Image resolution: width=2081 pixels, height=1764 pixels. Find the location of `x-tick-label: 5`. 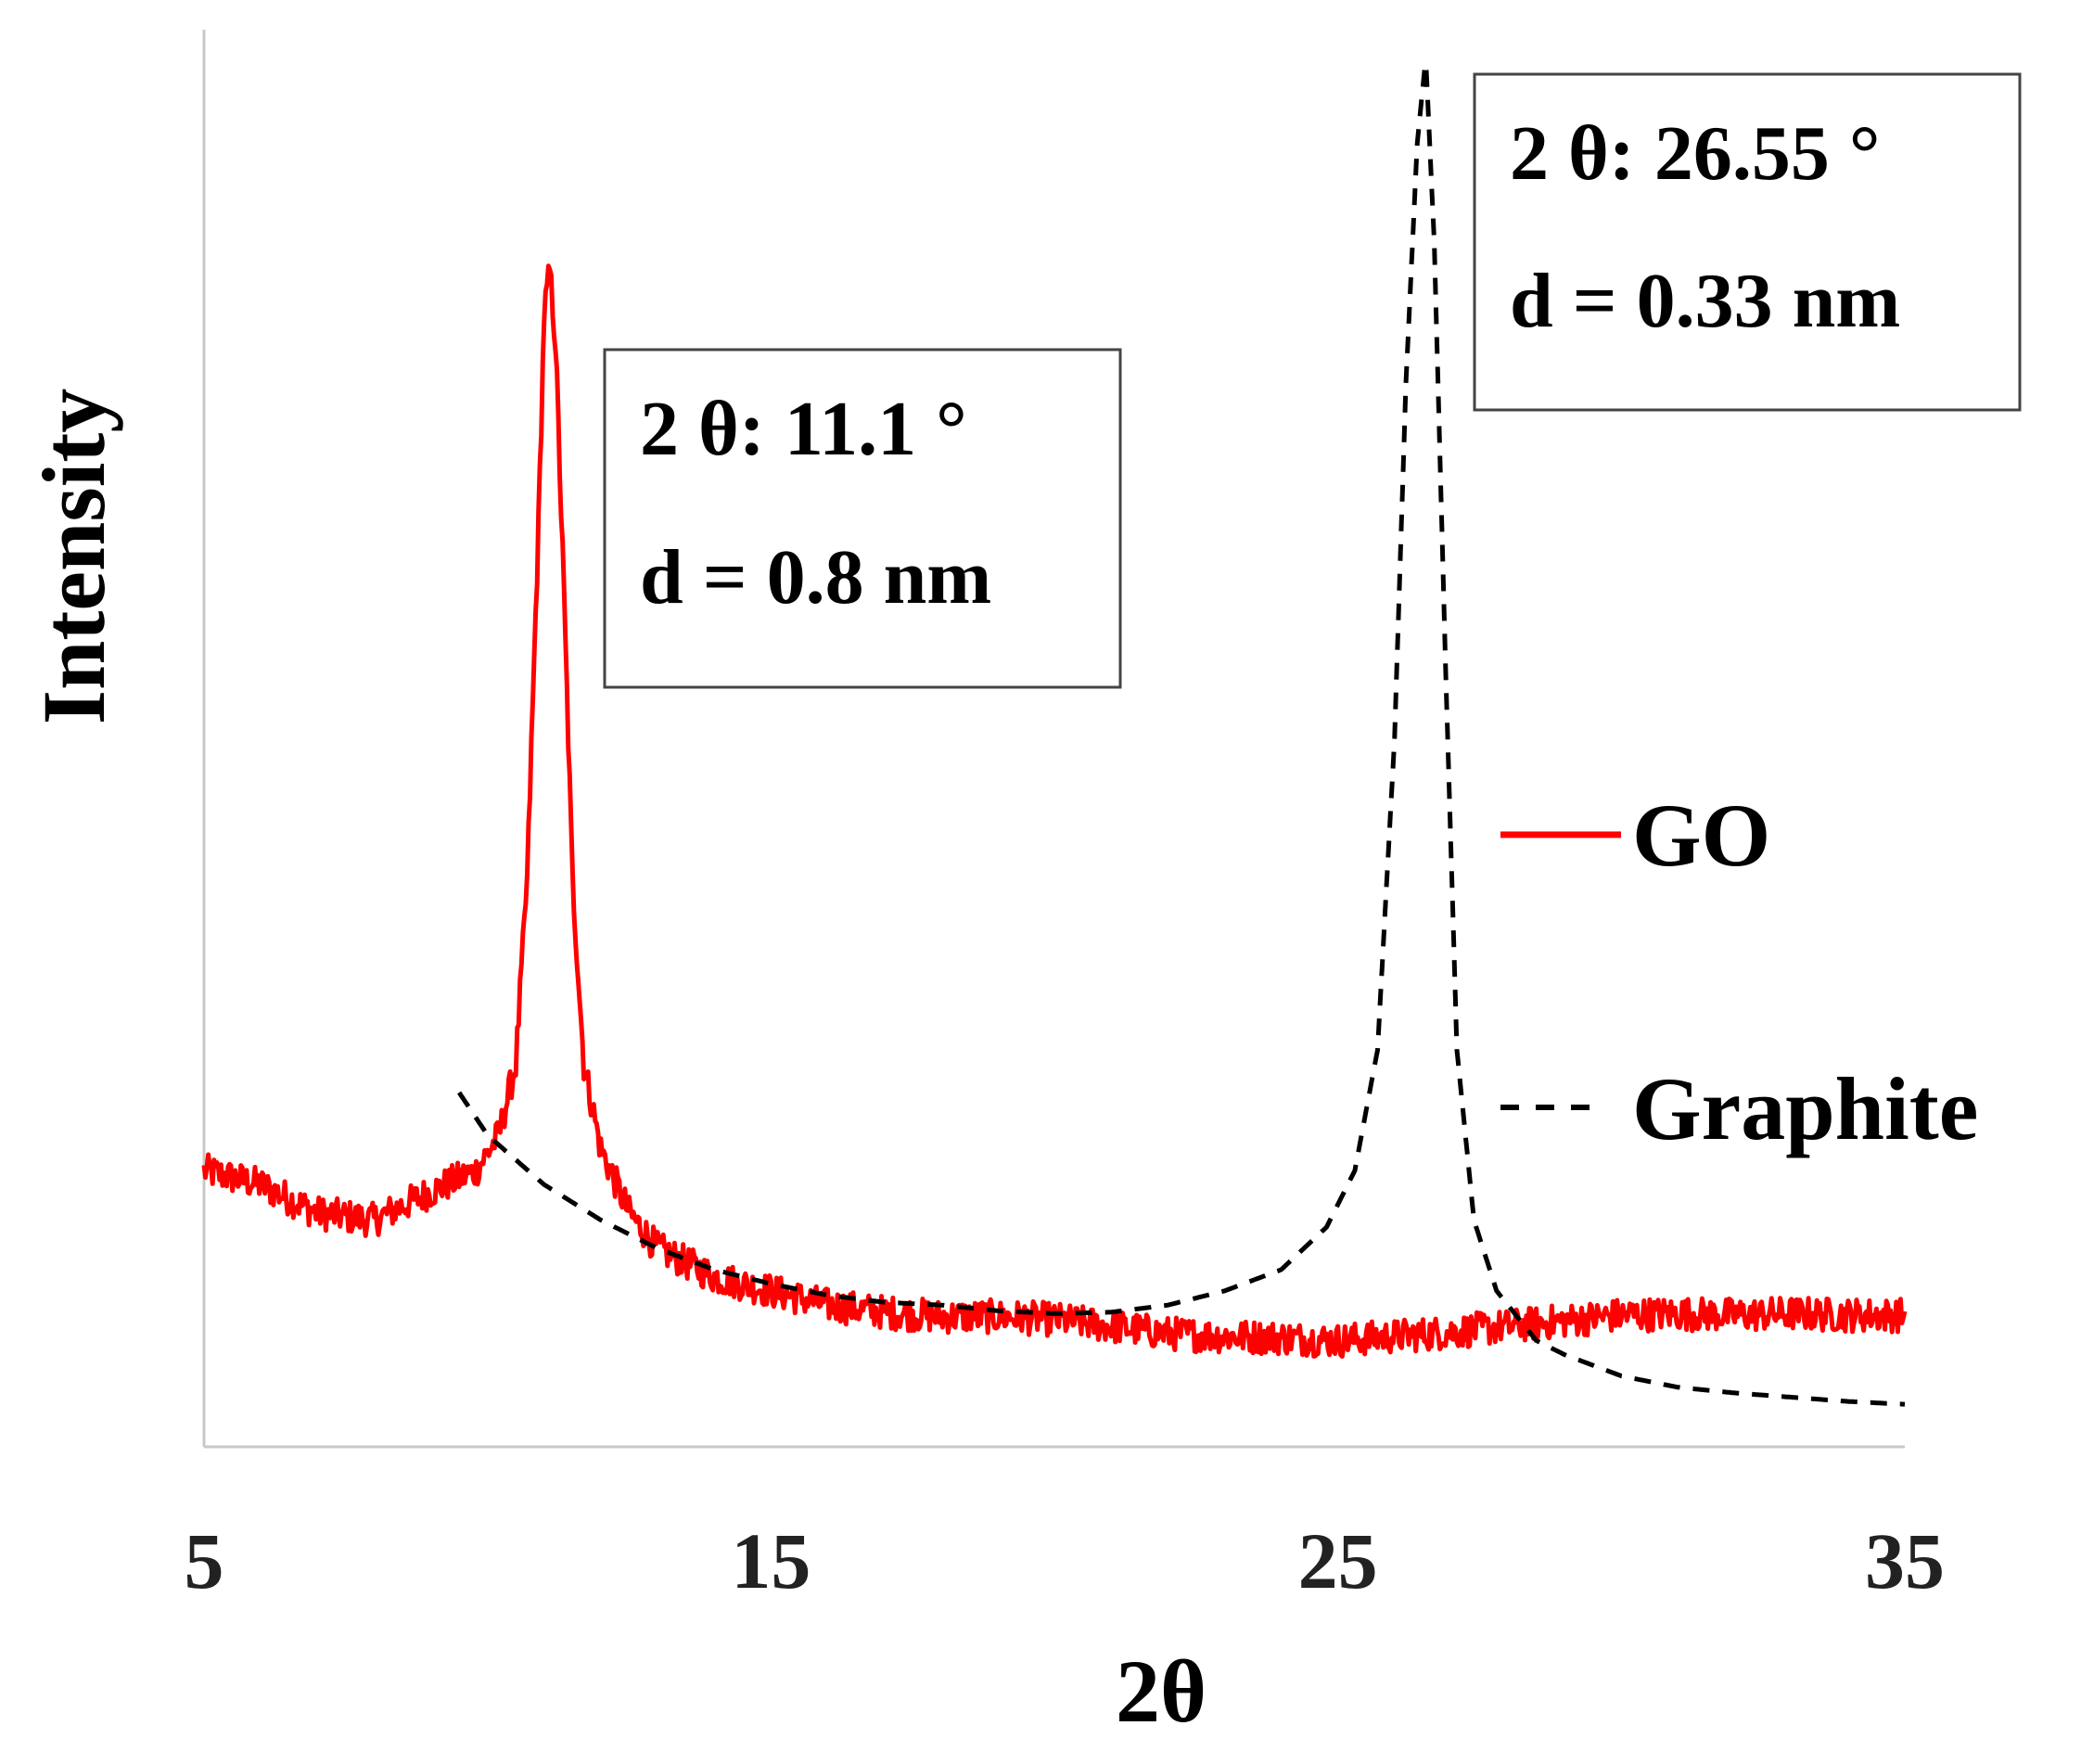

x-tick-label: 5 is located at coordinates (204, 1560).